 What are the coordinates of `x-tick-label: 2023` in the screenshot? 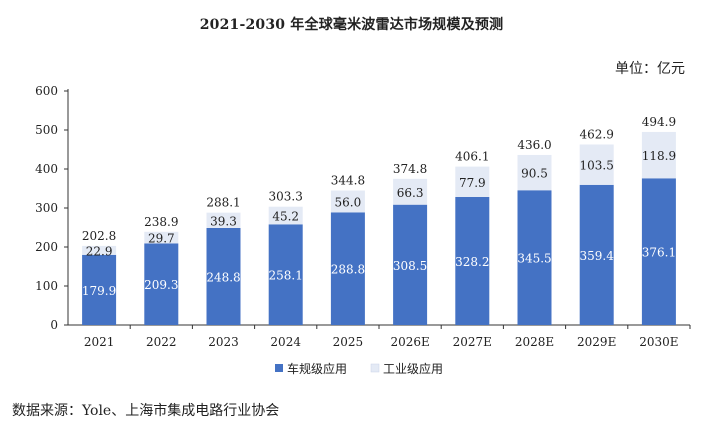 It's located at (223, 342).